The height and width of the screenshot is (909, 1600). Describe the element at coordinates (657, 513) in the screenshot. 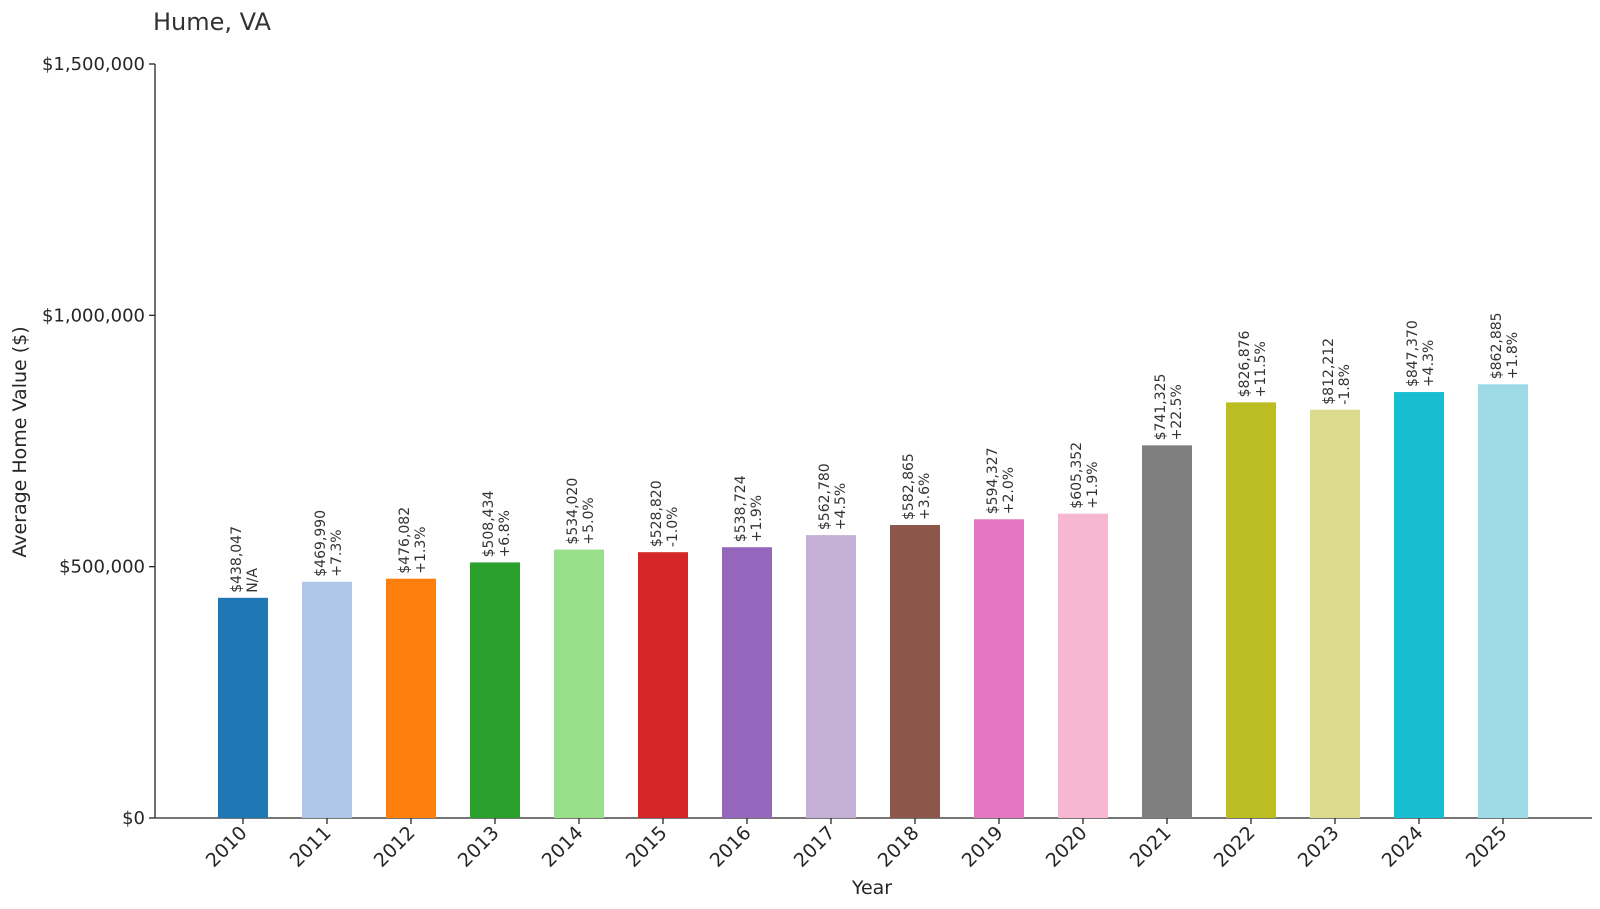

I see `value-label: $528,820` at that location.